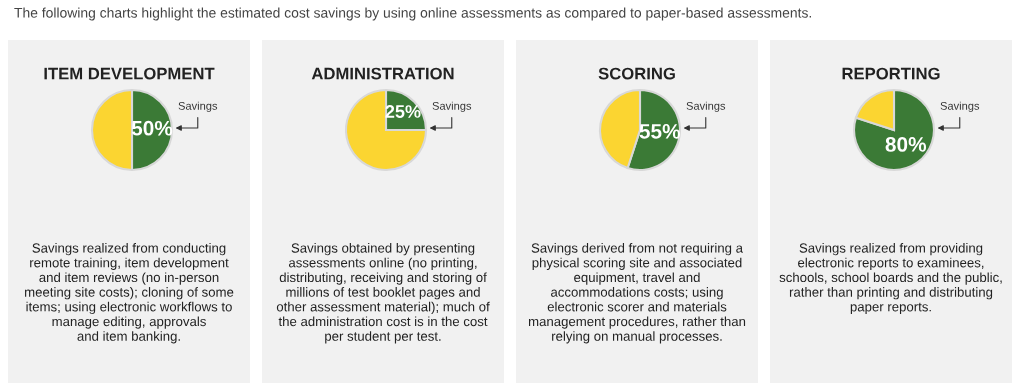 The height and width of the screenshot is (391, 1024). I want to click on text: Savings realized from conducting remote training, item development and item reviews (no in-person meeting site costs); cloning of some items; using electronic workflows to manage editing, approvals and item banking., so click(129, 293).